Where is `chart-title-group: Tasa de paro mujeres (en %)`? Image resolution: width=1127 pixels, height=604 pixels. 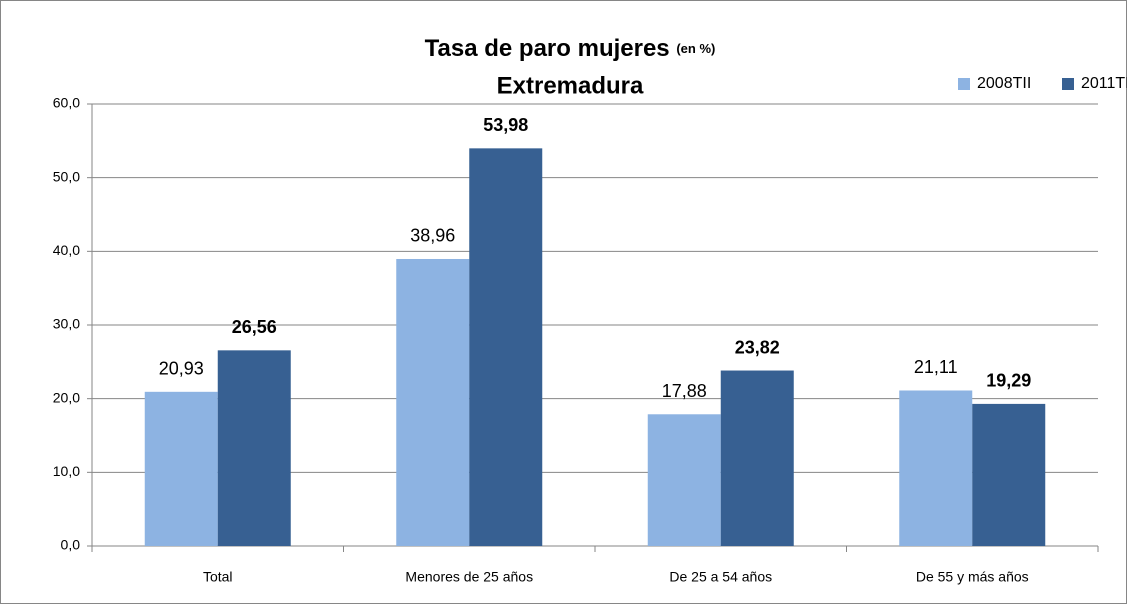
chart-title-group: Tasa de paro mujeres (en %) is located at coordinates (570, 48).